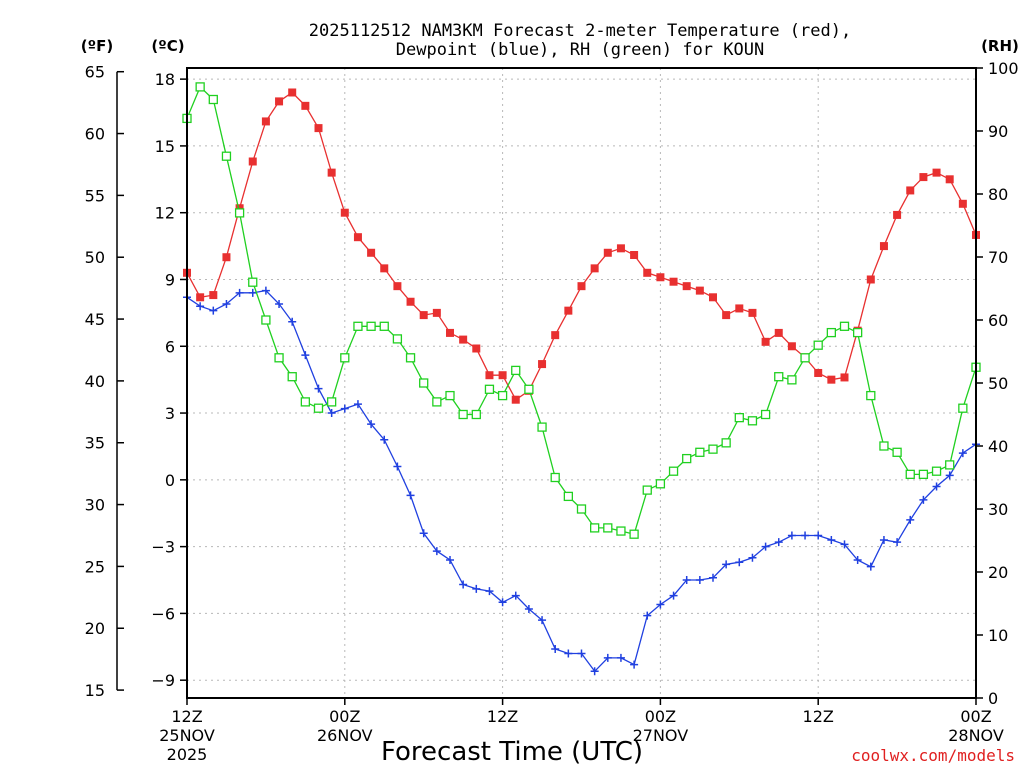  What do you see at coordinates (975, 716) in the screenshot?
I see `x-tick-label: 00Z` at bounding box center [975, 716].